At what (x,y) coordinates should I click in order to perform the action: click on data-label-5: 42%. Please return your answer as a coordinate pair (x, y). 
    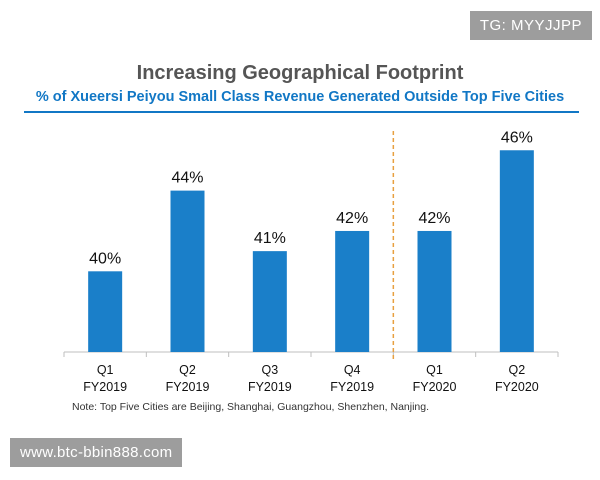
    Looking at the image, I should click on (434, 218).